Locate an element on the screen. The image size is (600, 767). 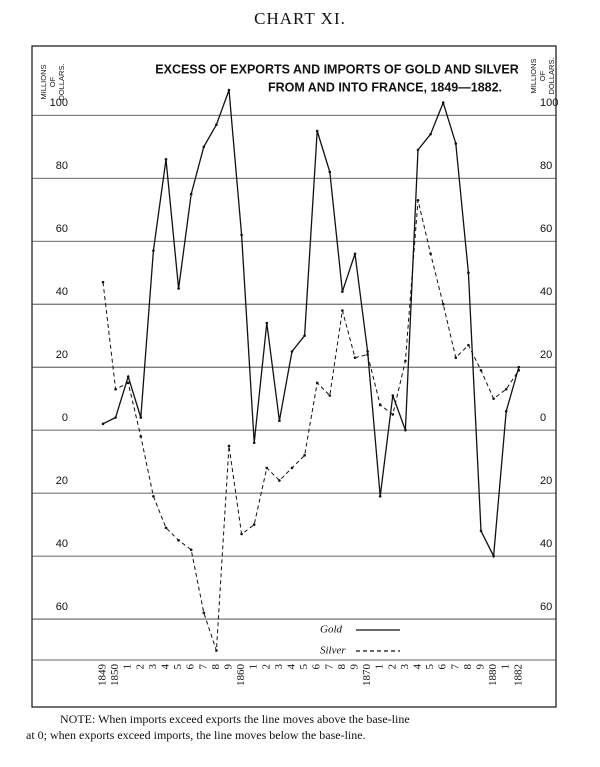
y-axis-label: OF is located at coordinates (52, 81).